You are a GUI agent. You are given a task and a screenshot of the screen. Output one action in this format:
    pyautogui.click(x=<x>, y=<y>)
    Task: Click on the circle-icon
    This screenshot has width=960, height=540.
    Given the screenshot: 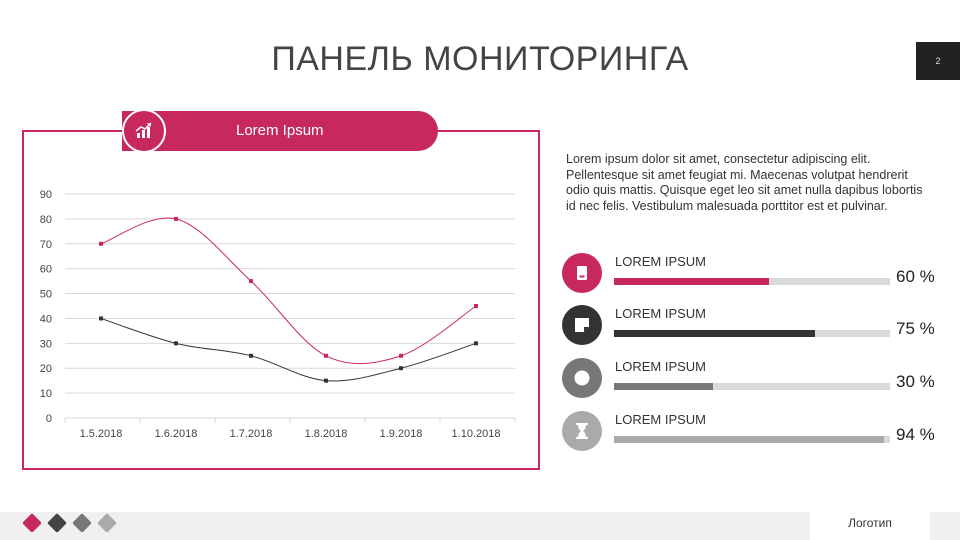 What is the action you would take?
    pyautogui.click(x=582, y=378)
    